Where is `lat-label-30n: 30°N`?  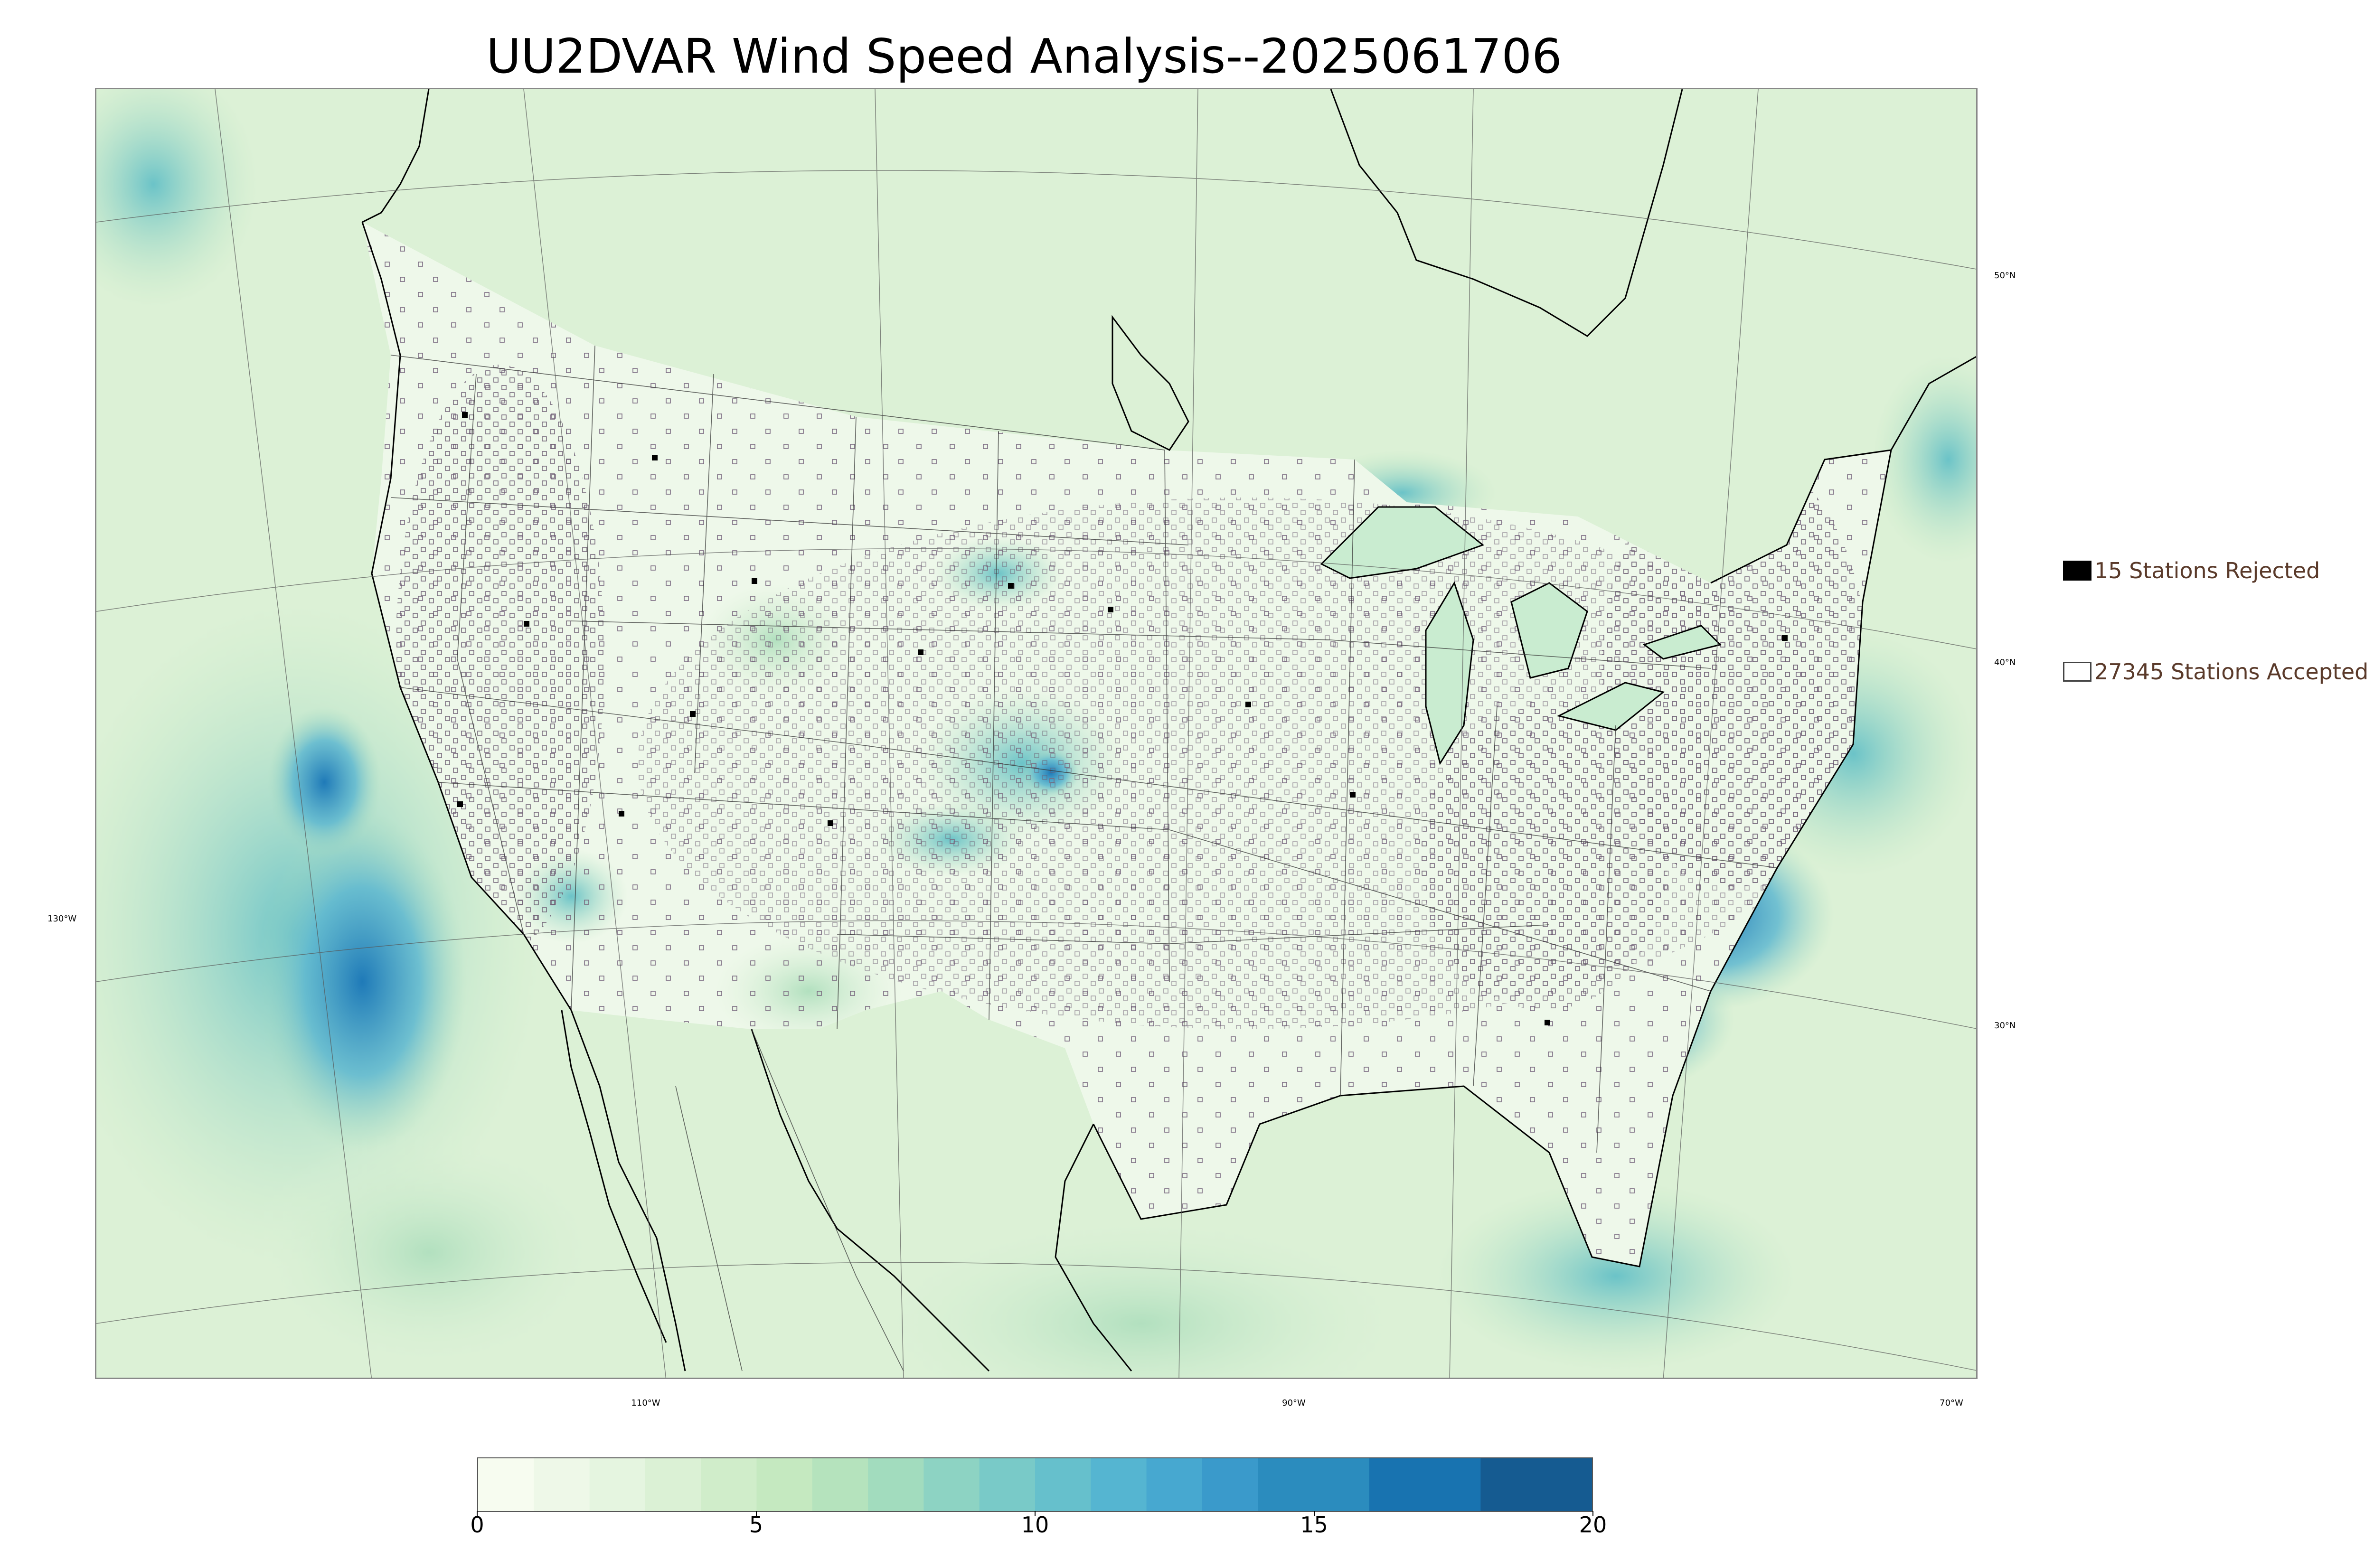 lat-label-30n: 30°N is located at coordinates (2005, 1026).